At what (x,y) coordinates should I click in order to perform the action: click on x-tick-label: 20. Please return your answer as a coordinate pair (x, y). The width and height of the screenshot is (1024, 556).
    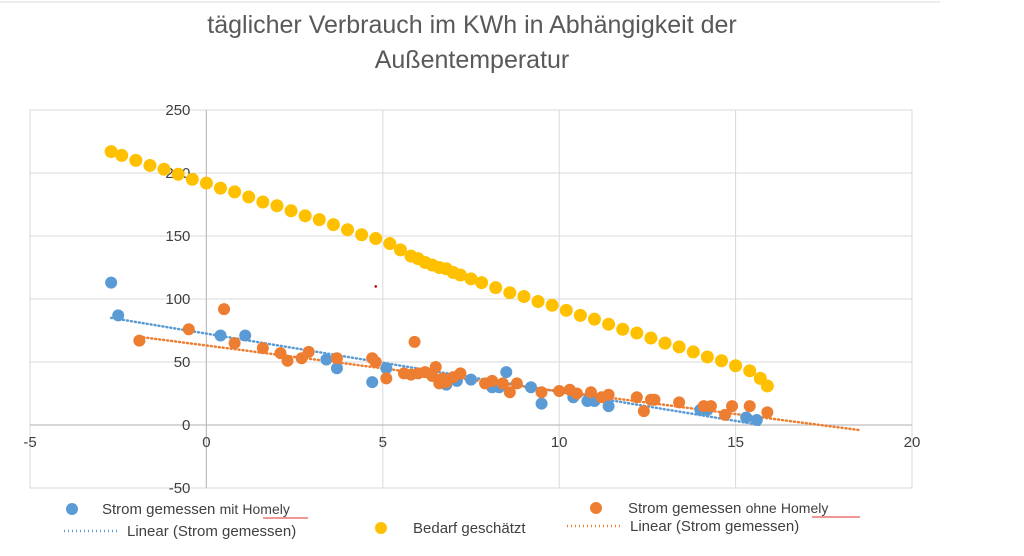
    Looking at the image, I should click on (912, 442).